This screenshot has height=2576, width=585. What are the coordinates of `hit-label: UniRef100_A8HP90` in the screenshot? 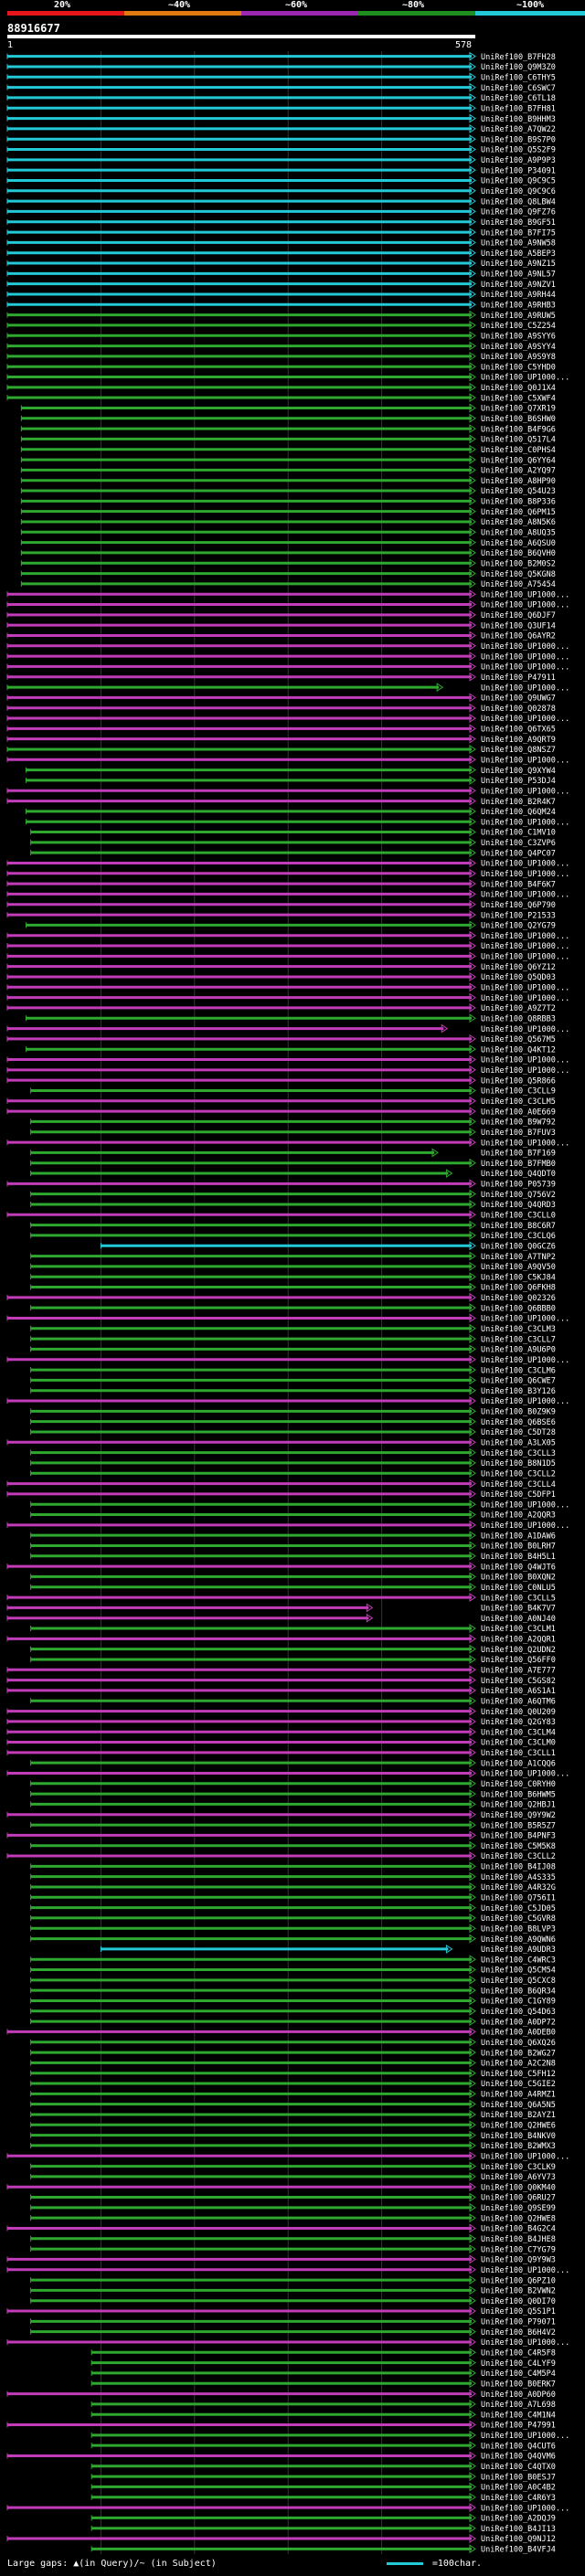 It's located at (518, 481).